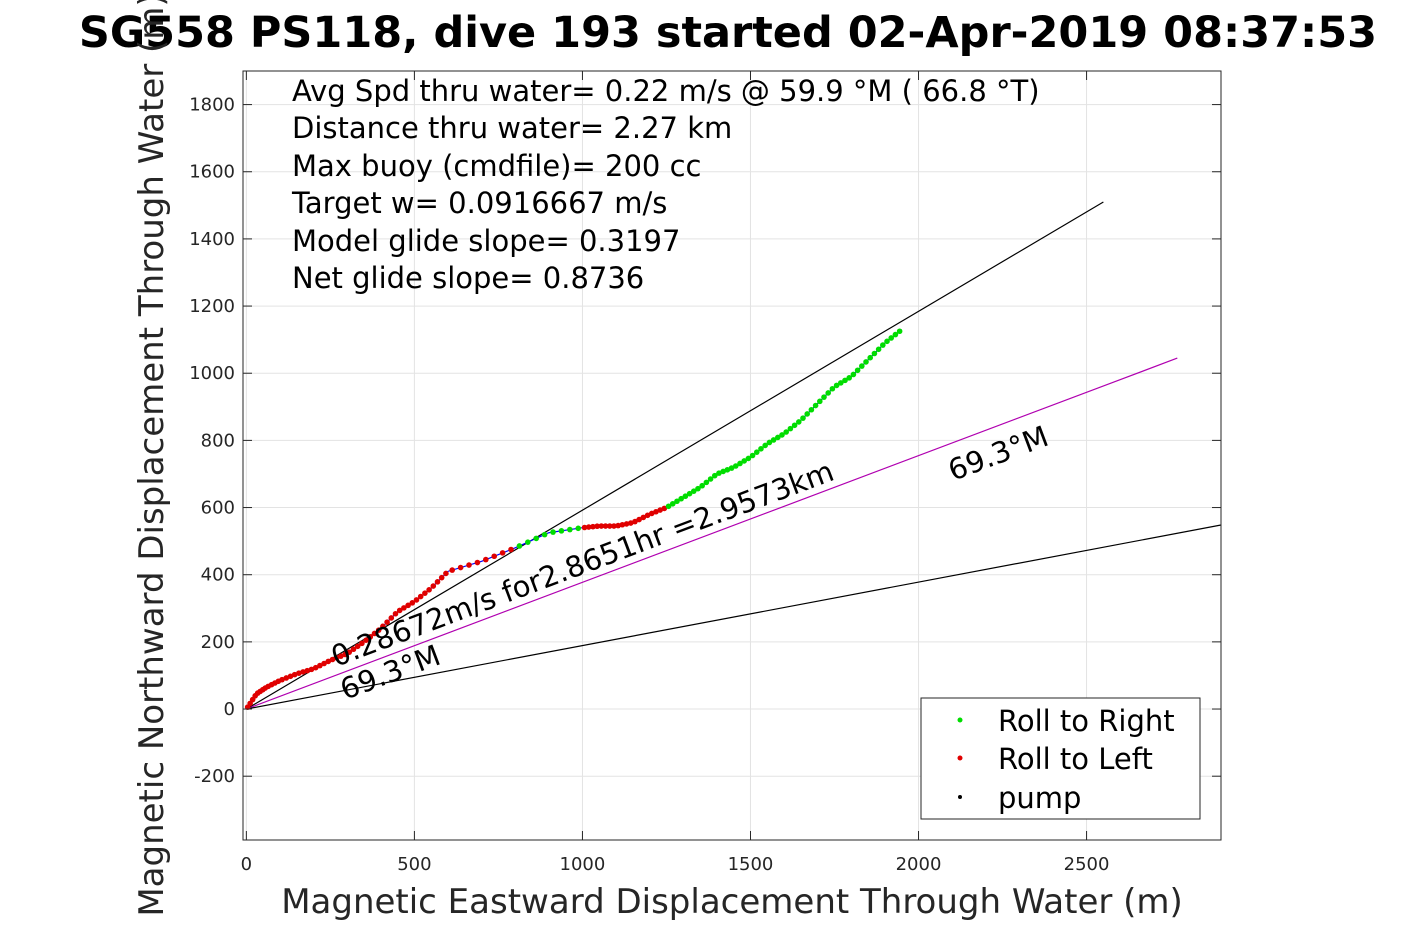 The height and width of the screenshot is (945, 1417). I want to click on legend-marker-pump, so click(960, 797).